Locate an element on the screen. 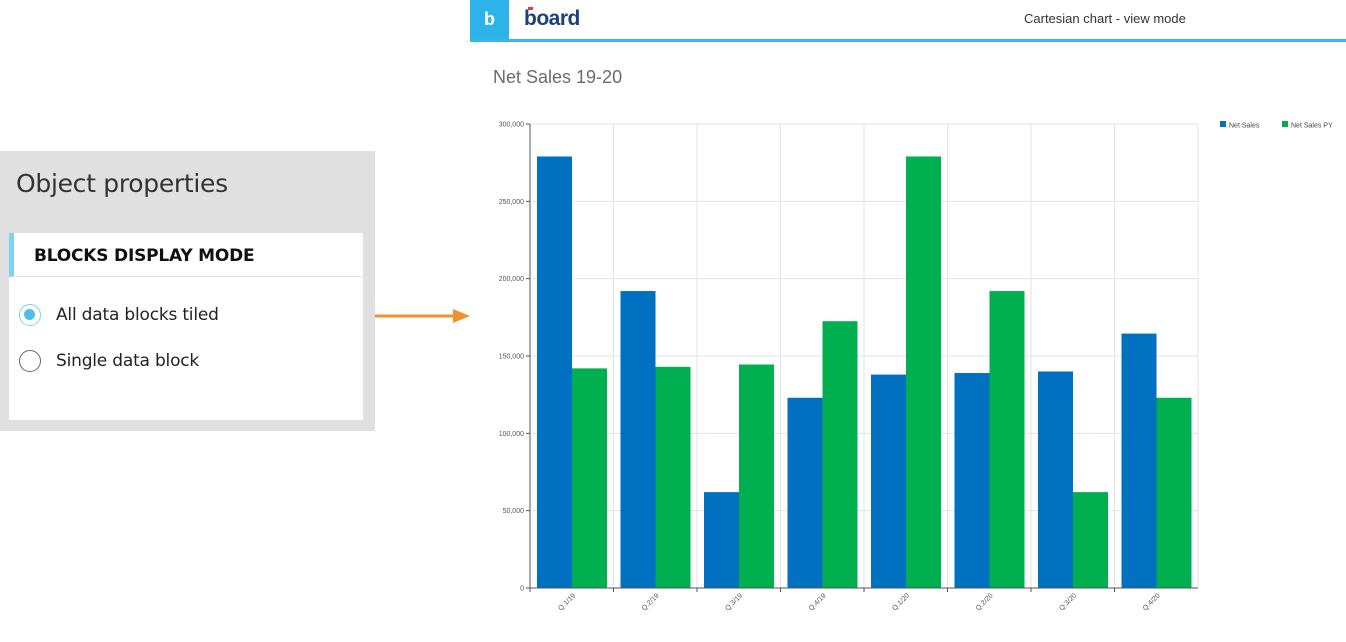 The width and height of the screenshot is (1346, 642). y-tick-label: 250,000 is located at coordinates (511, 202).